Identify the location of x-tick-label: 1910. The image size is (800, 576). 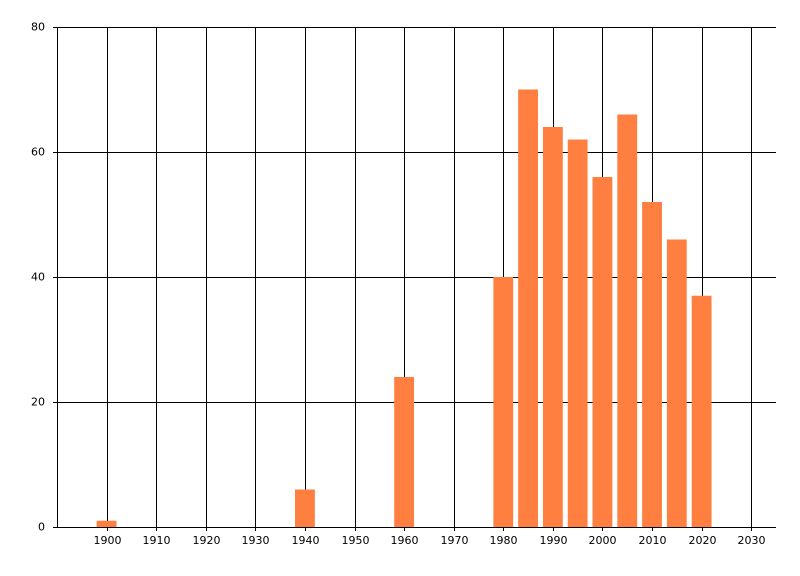
(157, 540).